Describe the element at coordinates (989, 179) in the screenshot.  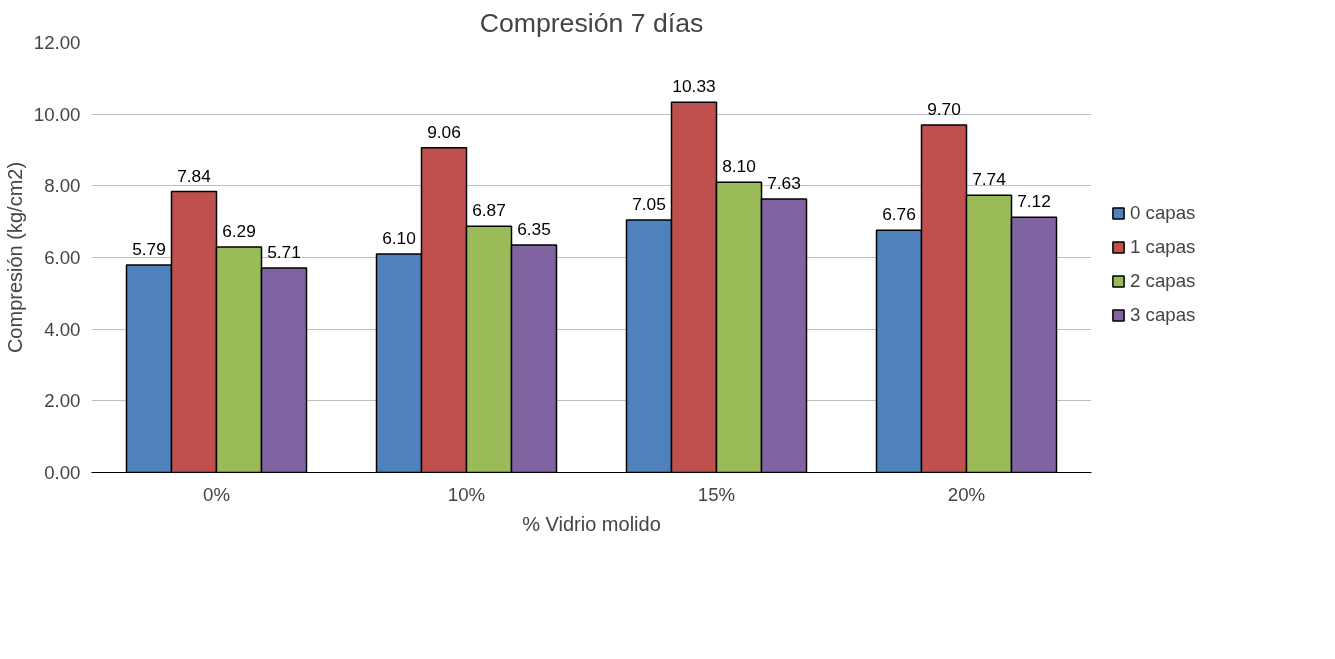
I see `data-label: 7.74` at that location.